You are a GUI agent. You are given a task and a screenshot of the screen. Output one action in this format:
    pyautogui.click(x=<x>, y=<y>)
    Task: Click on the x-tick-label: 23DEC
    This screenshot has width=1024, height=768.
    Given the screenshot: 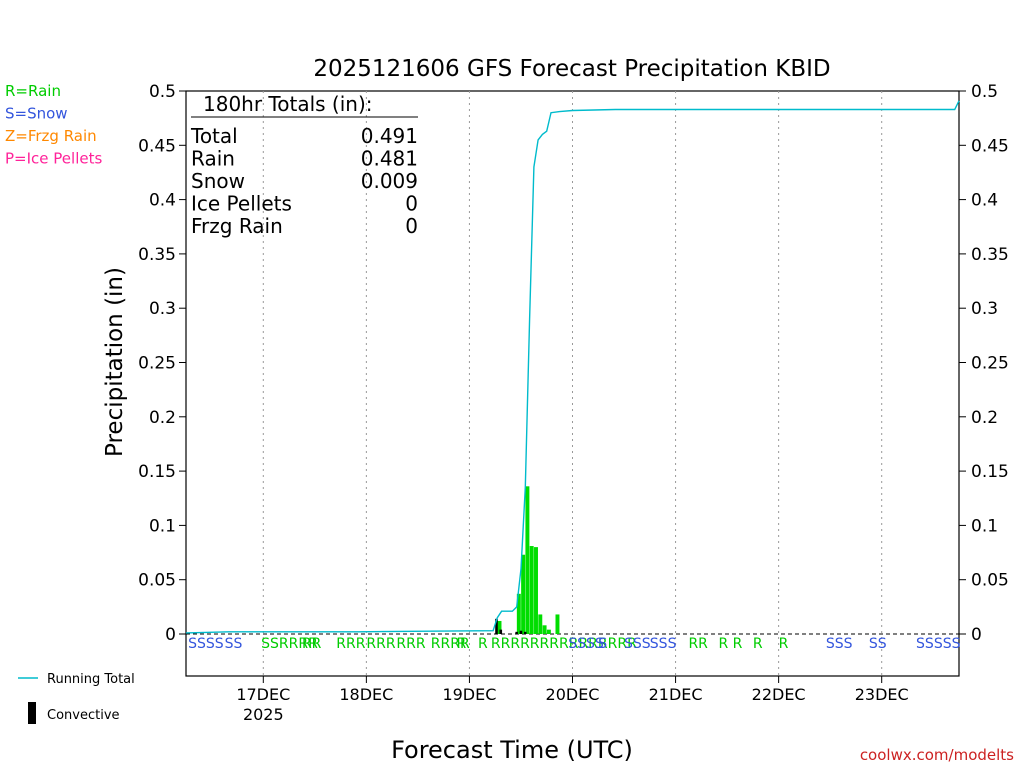 What is the action you would take?
    pyautogui.click(x=882, y=694)
    